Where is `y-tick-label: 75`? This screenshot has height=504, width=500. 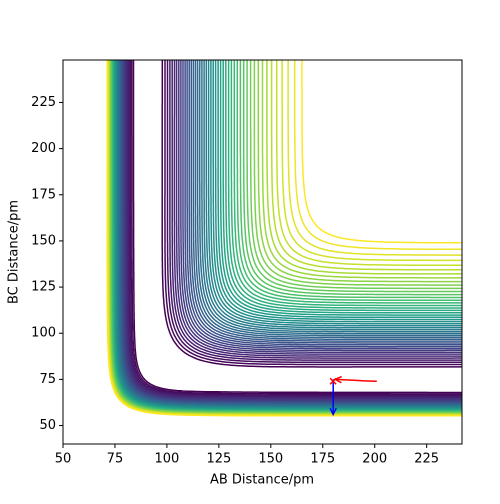 y-tick-label: 75 is located at coordinates (47, 379).